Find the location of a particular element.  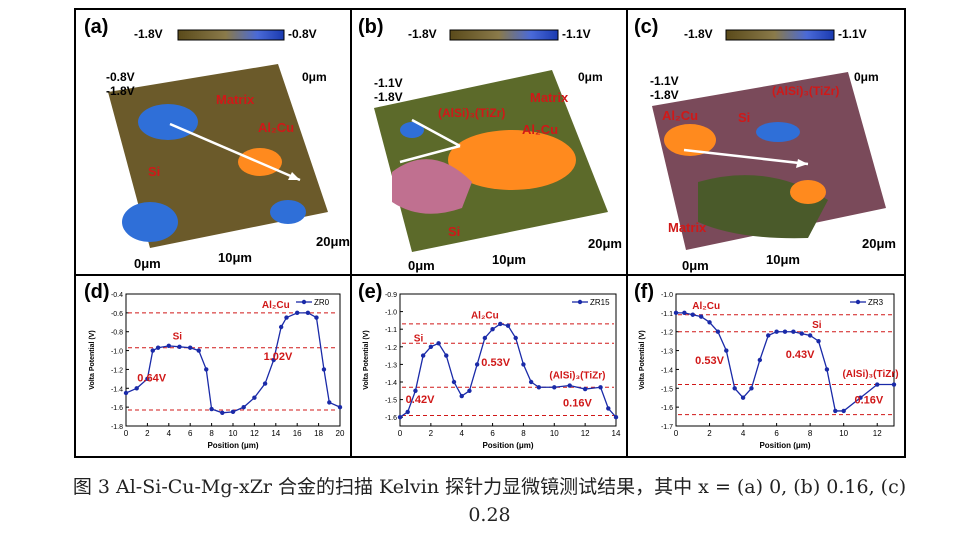

series-line is located at coordinates (233, 363).